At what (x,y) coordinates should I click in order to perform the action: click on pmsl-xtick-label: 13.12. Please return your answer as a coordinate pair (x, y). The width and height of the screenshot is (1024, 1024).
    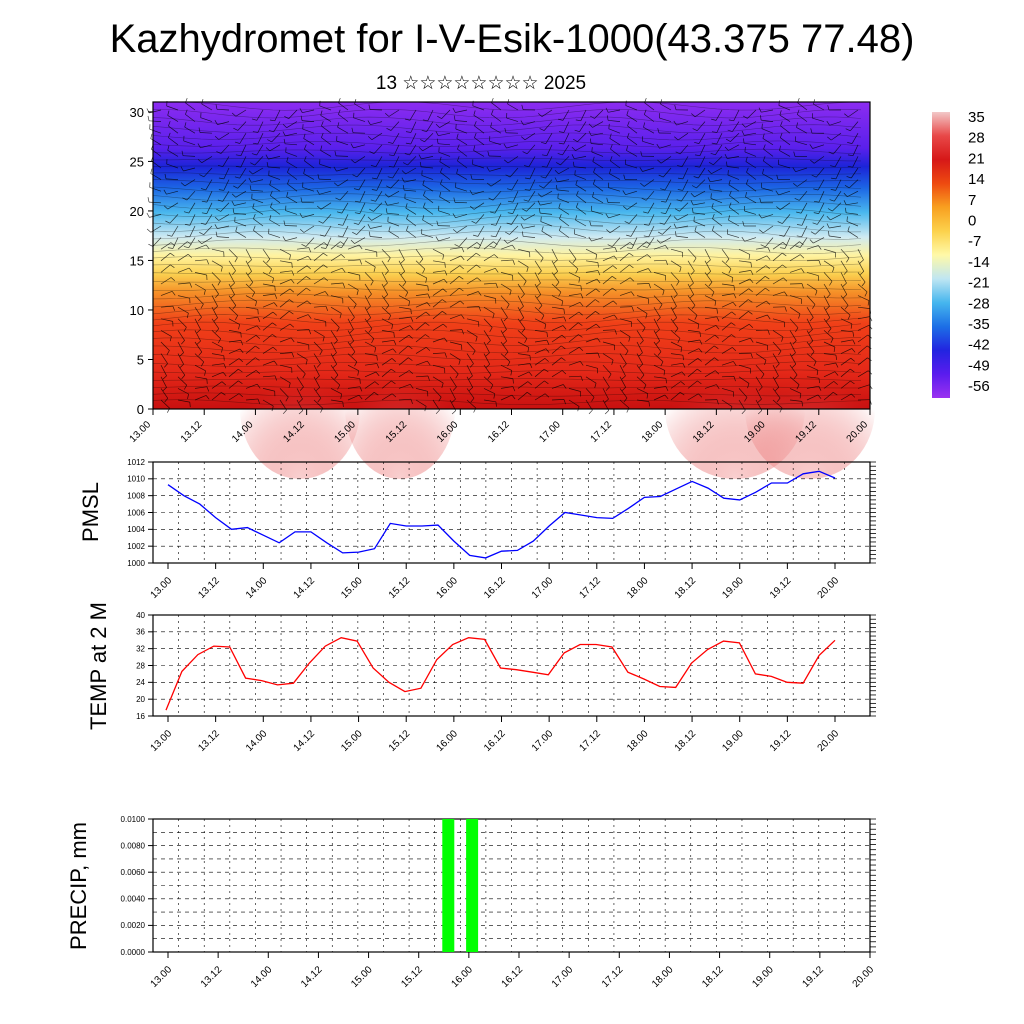
    Looking at the image, I should click on (209, 588).